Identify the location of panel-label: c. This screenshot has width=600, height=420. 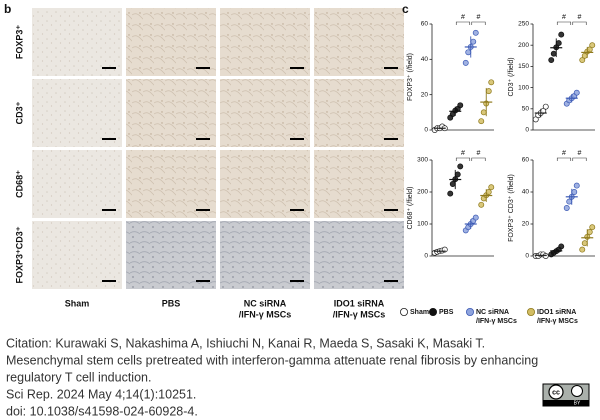
(405, 9).